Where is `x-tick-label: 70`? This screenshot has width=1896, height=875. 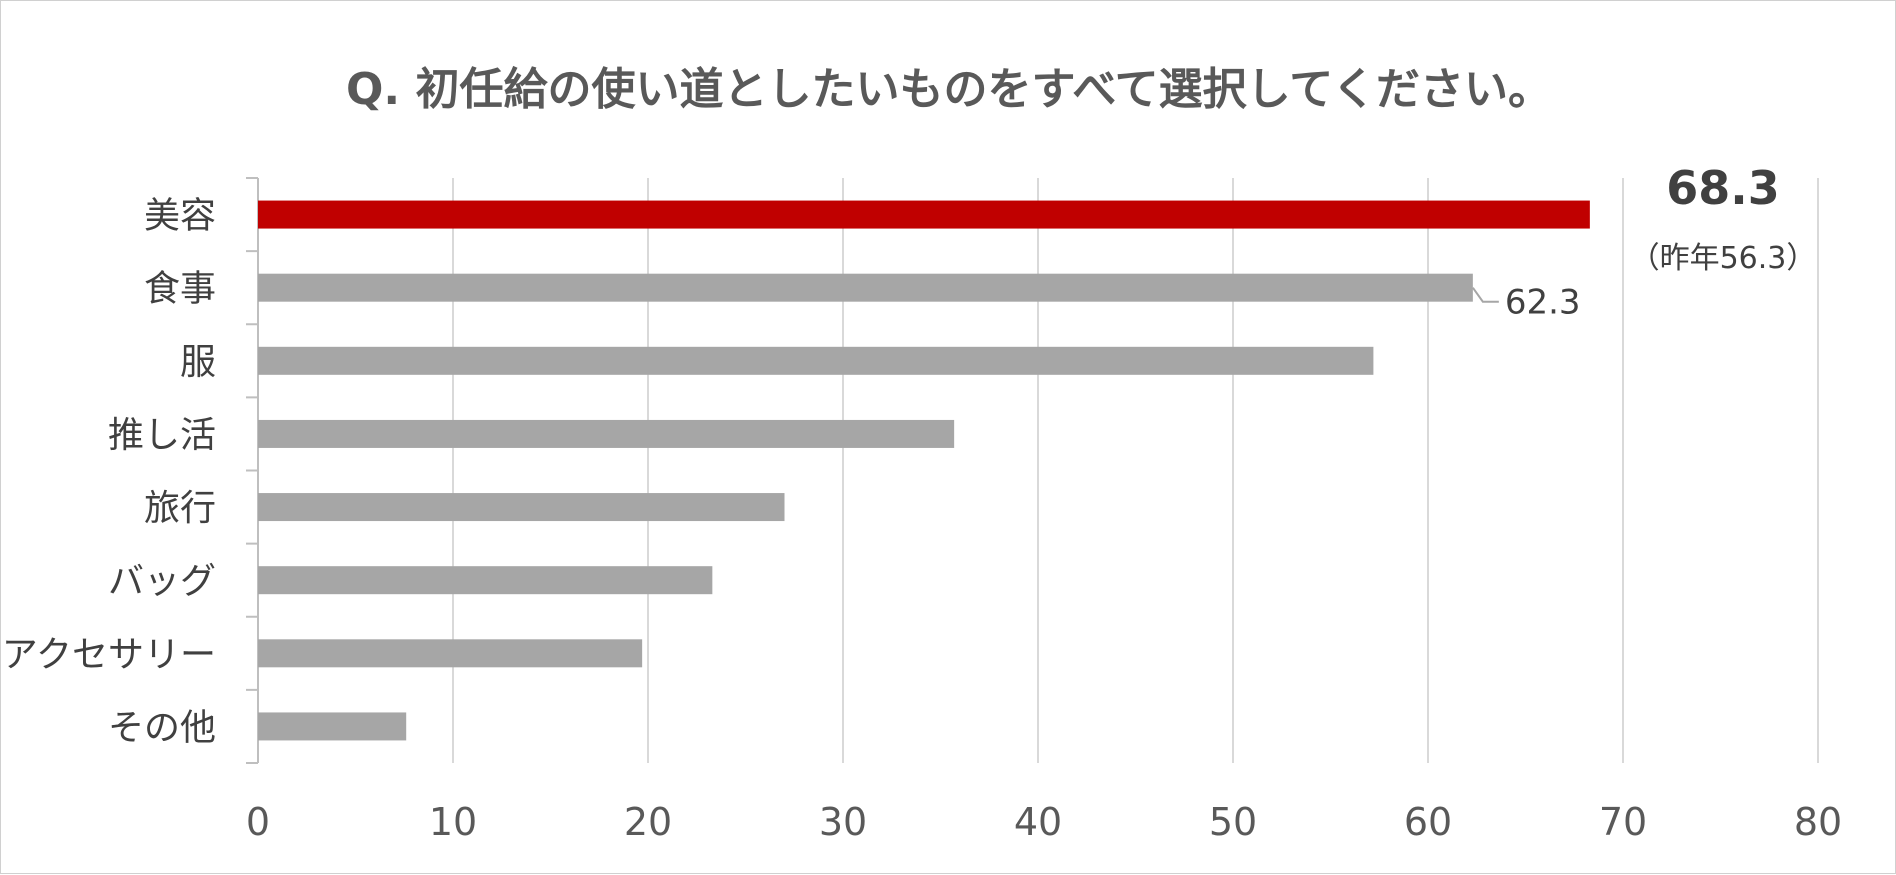 x-tick-label: 70 is located at coordinates (1623, 822).